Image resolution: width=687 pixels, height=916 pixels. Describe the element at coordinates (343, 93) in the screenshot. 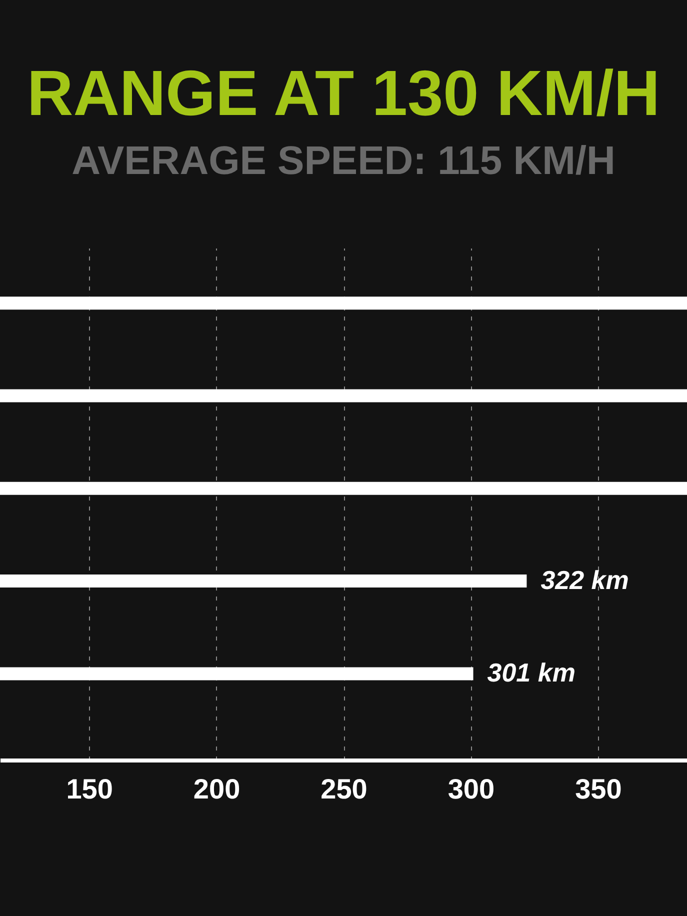

I see `chart-title: RANGE AT 130 KM/H` at that location.